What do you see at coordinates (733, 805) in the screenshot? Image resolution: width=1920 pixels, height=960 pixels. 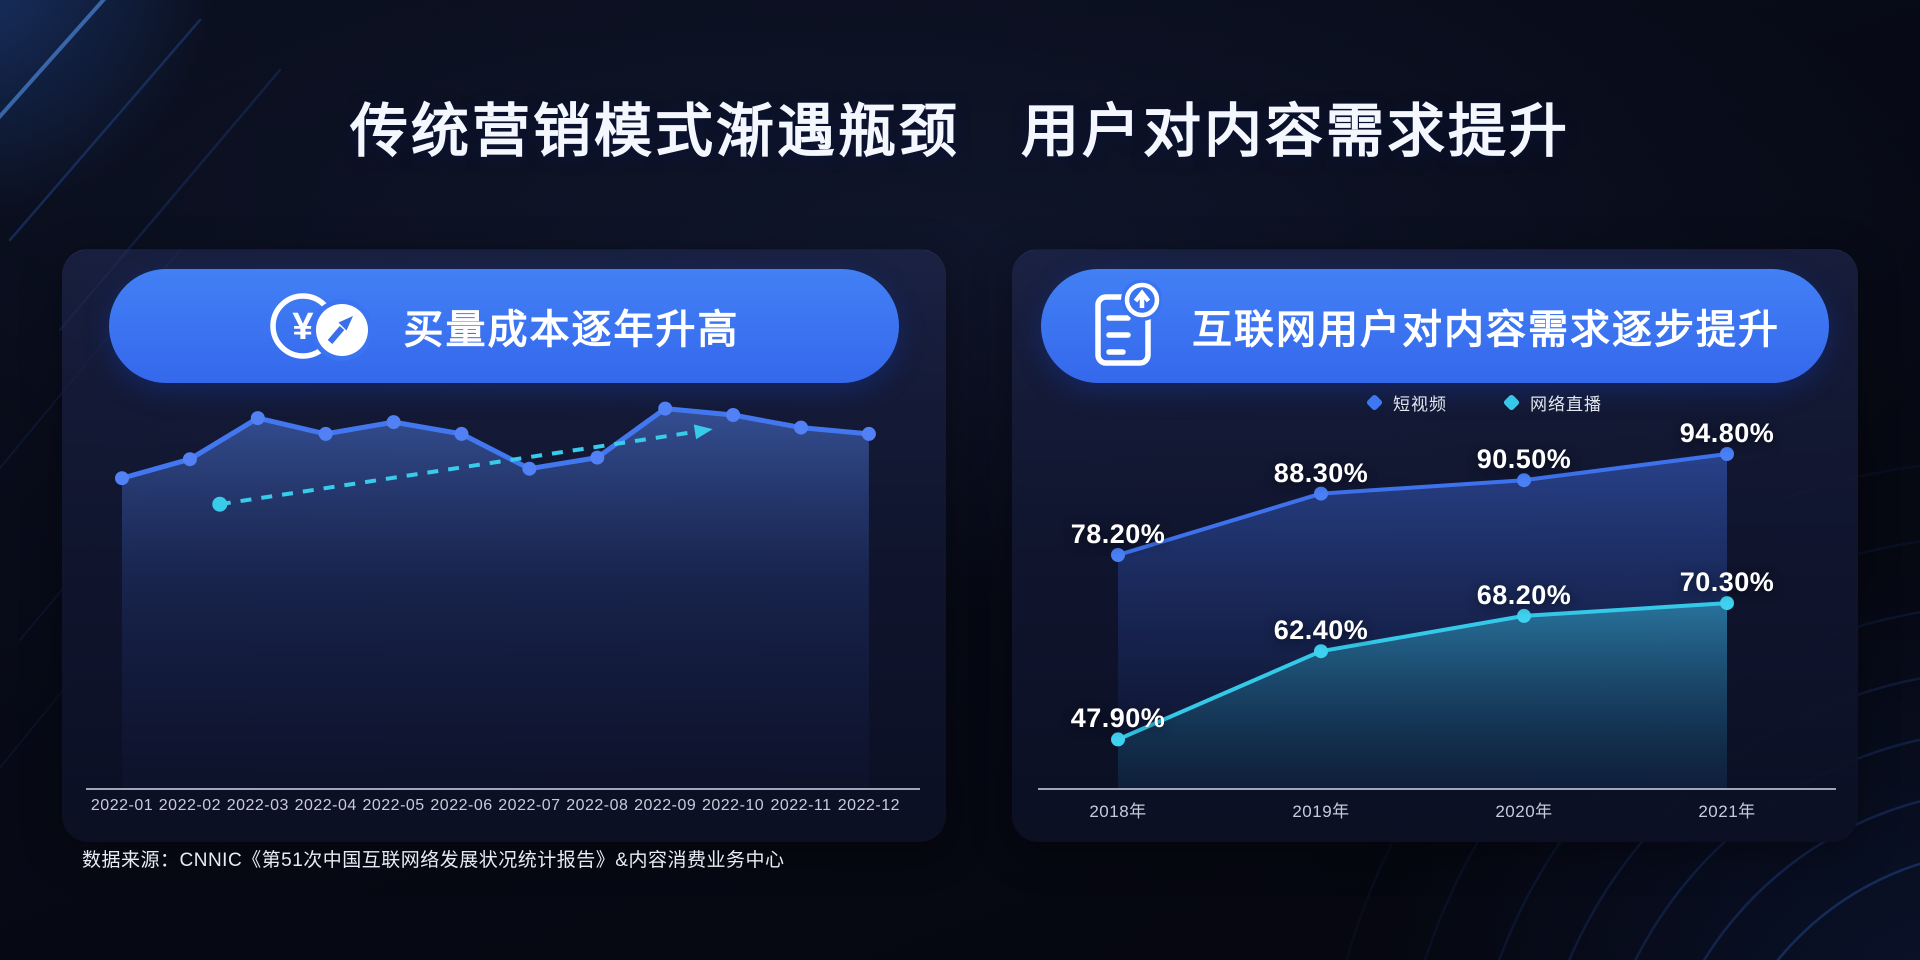 I see `x-axis-label: 2022-10` at bounding box center [733, 805].